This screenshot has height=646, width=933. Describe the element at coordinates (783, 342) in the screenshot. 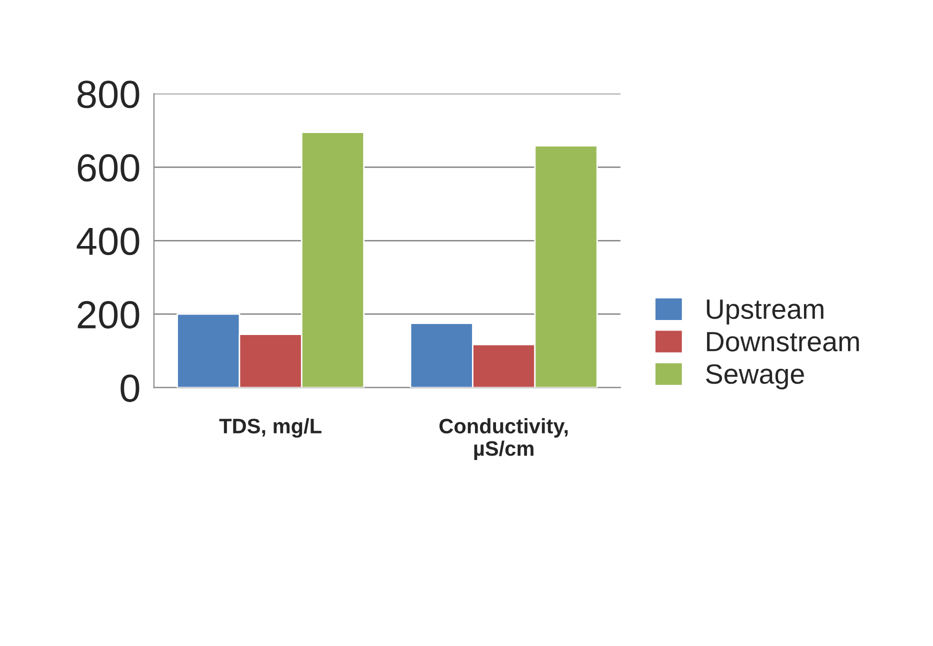

I see `legend-label: Downstream` at that location.